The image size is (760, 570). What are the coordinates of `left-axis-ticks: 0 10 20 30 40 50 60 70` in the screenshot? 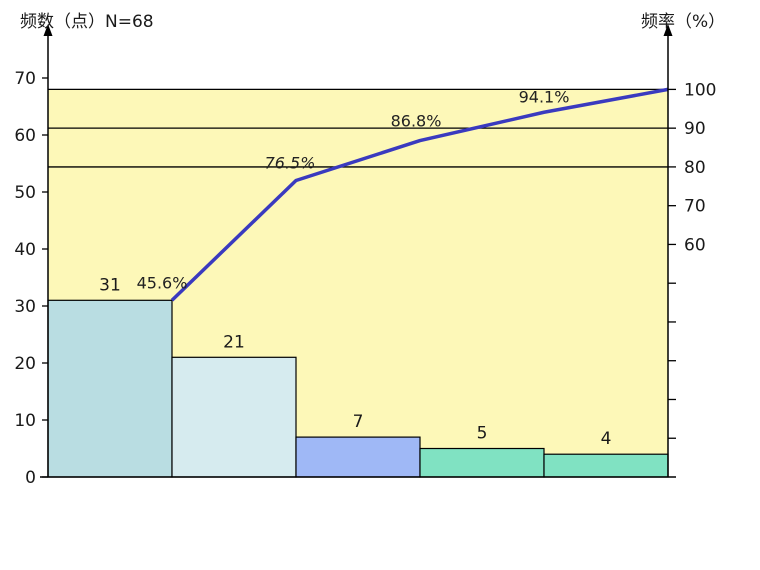 It's located at (31, 278).